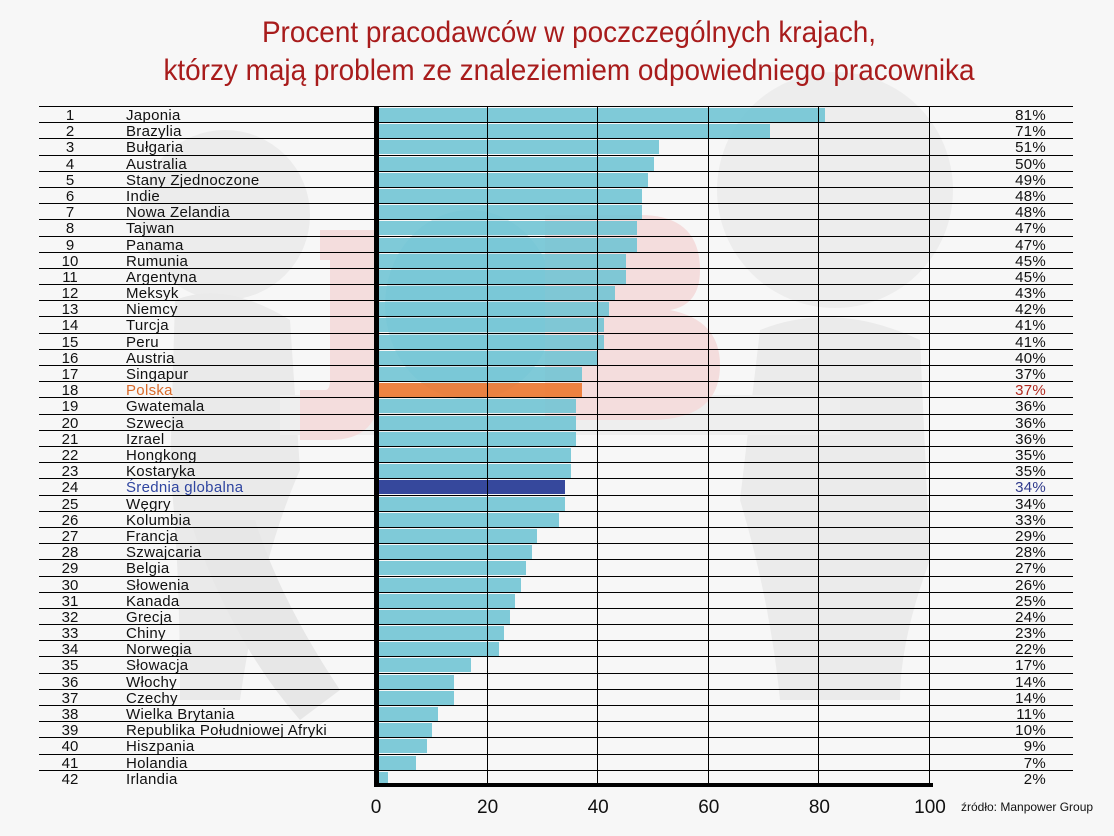 The image size is (1114, 836). What do you see at coordinates (1031, 715) in the screenshot?
I see `percent-value: 11%` at bounding box center [1031, 715].